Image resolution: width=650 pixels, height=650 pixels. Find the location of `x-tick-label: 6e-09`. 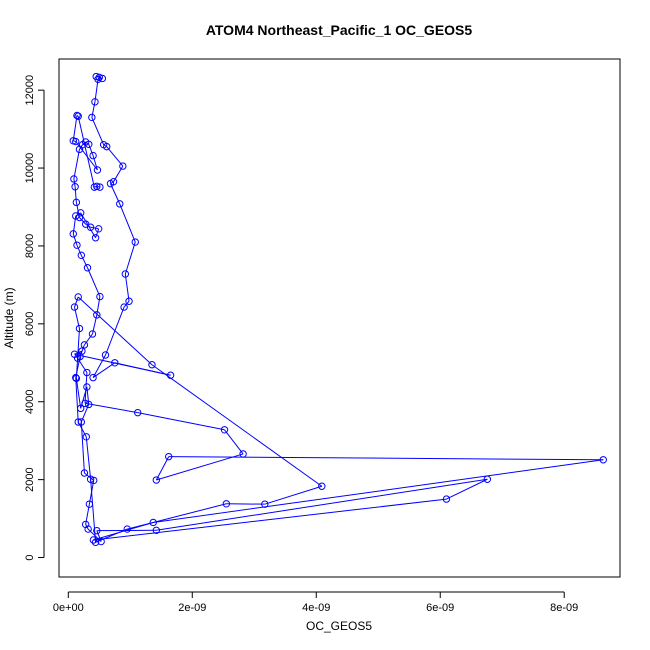

x-tick-label: 6e-09 is located at coordinates (440, 608).